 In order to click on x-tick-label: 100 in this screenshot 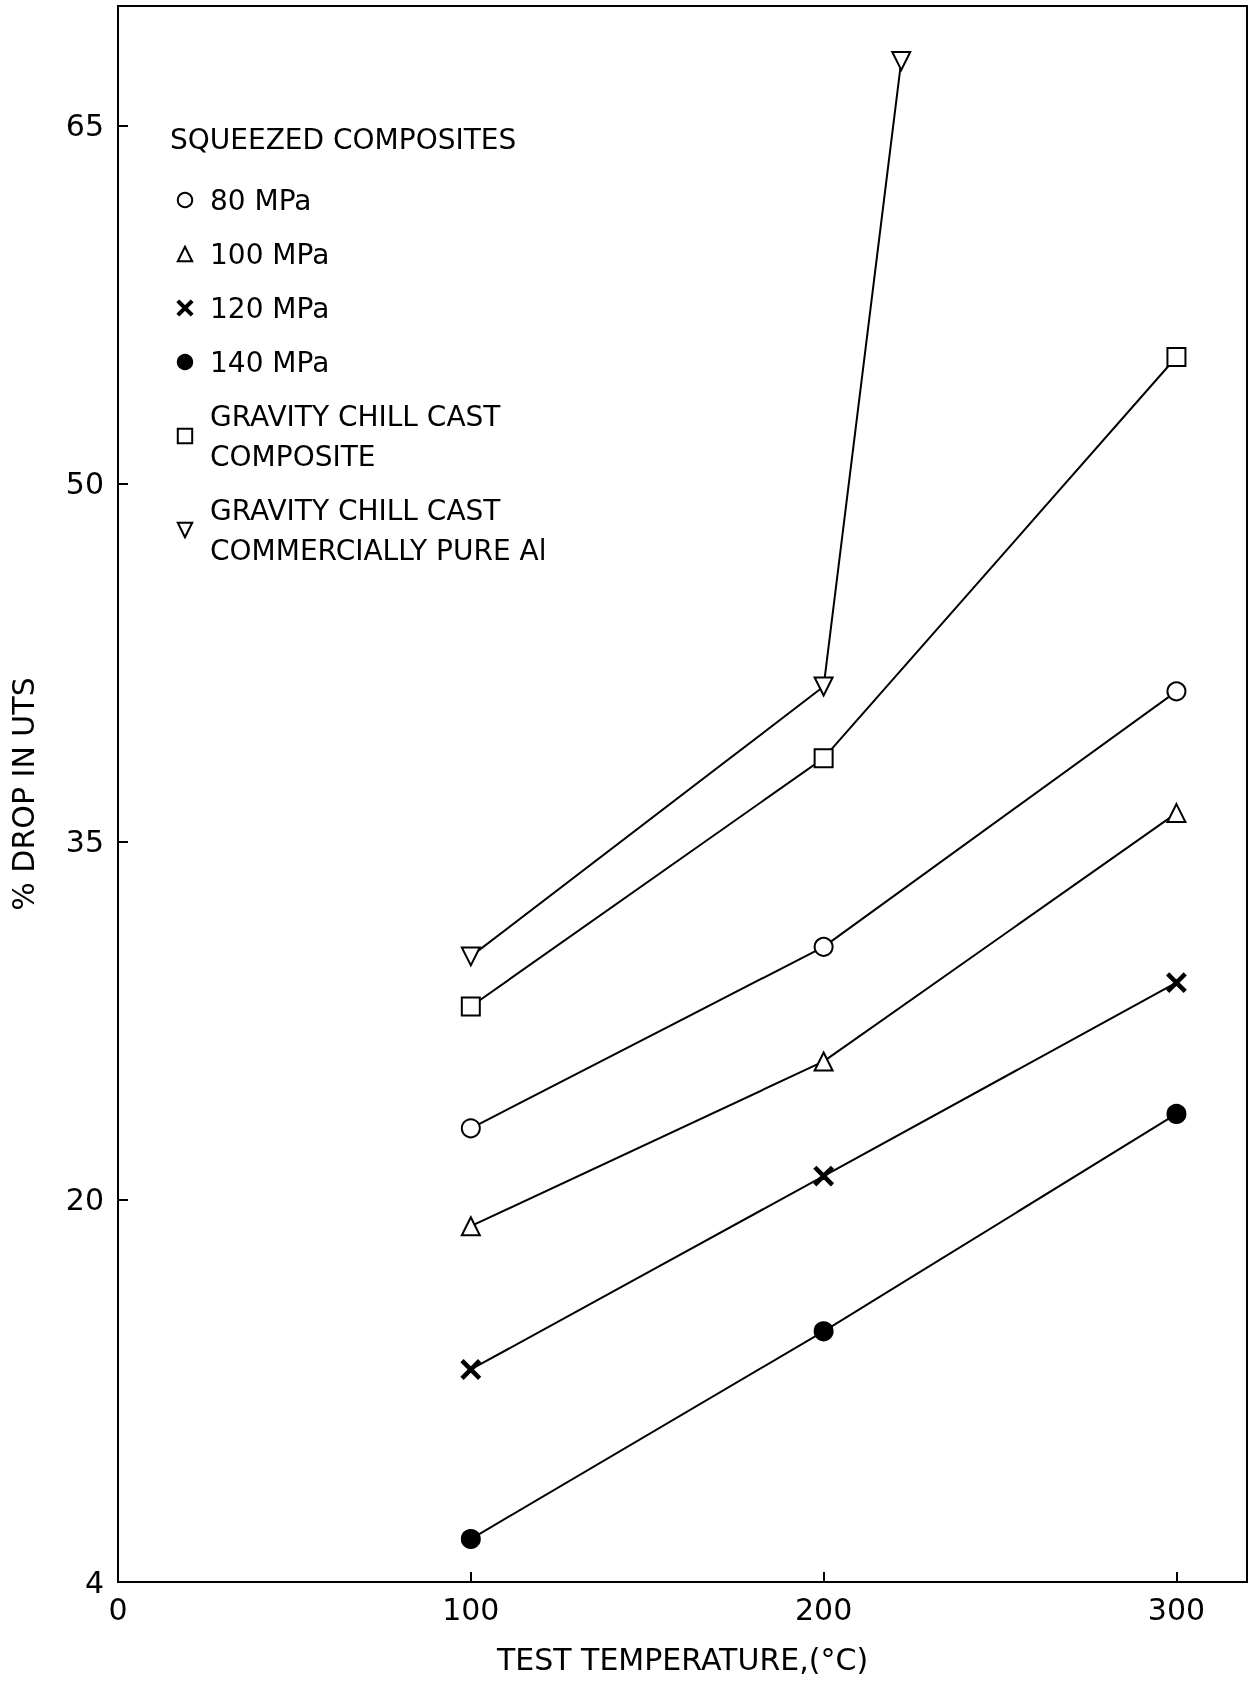, I will do `click(471, 1609)`.